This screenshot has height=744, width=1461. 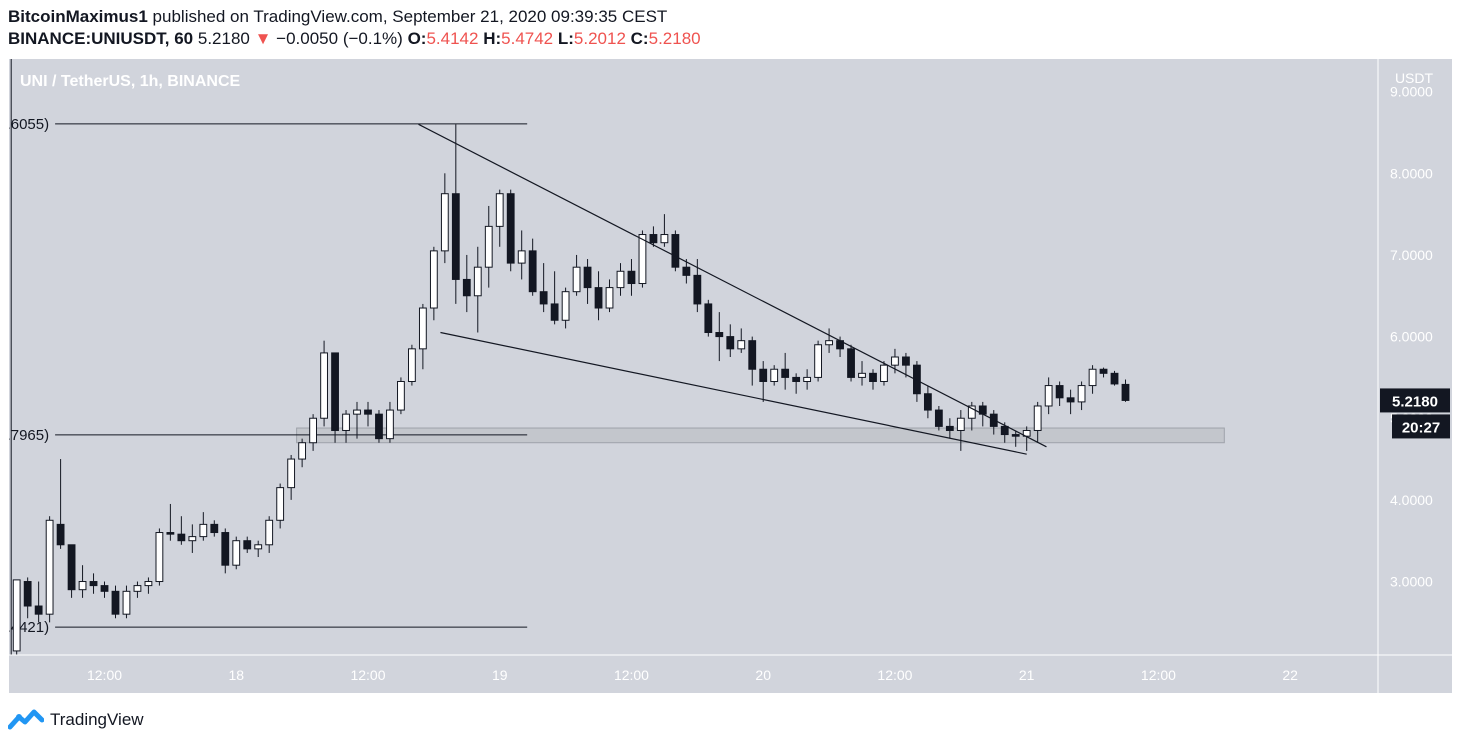 I want to click on close-value: 5.2180, so click(x=674, y=38).